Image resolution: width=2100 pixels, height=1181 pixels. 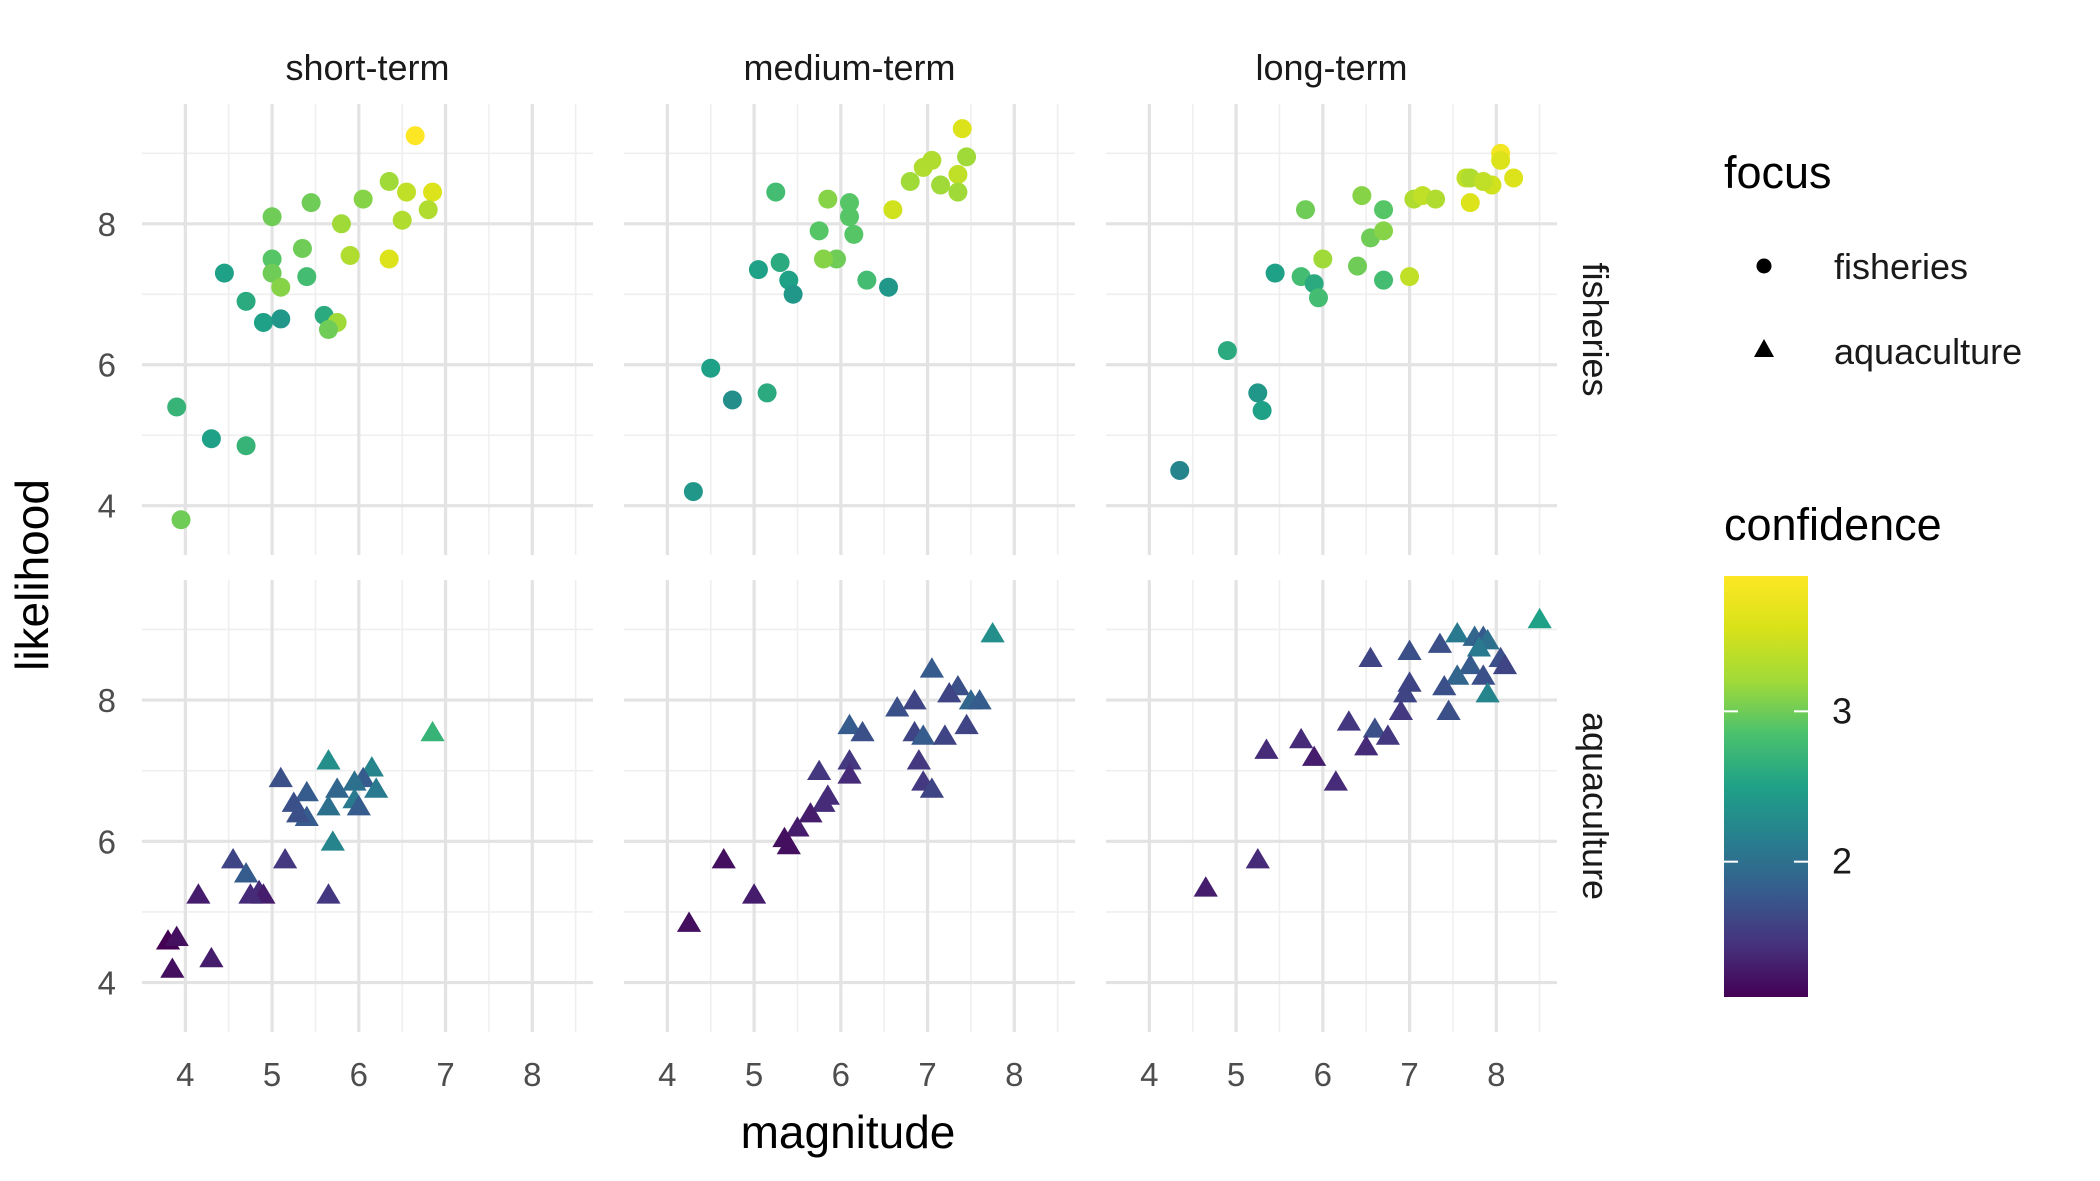 What do you see at coordinates (1842, 861) in the screenshot?
I see `colorbar-tick-label: 2` at bounding box center [1842, 861].